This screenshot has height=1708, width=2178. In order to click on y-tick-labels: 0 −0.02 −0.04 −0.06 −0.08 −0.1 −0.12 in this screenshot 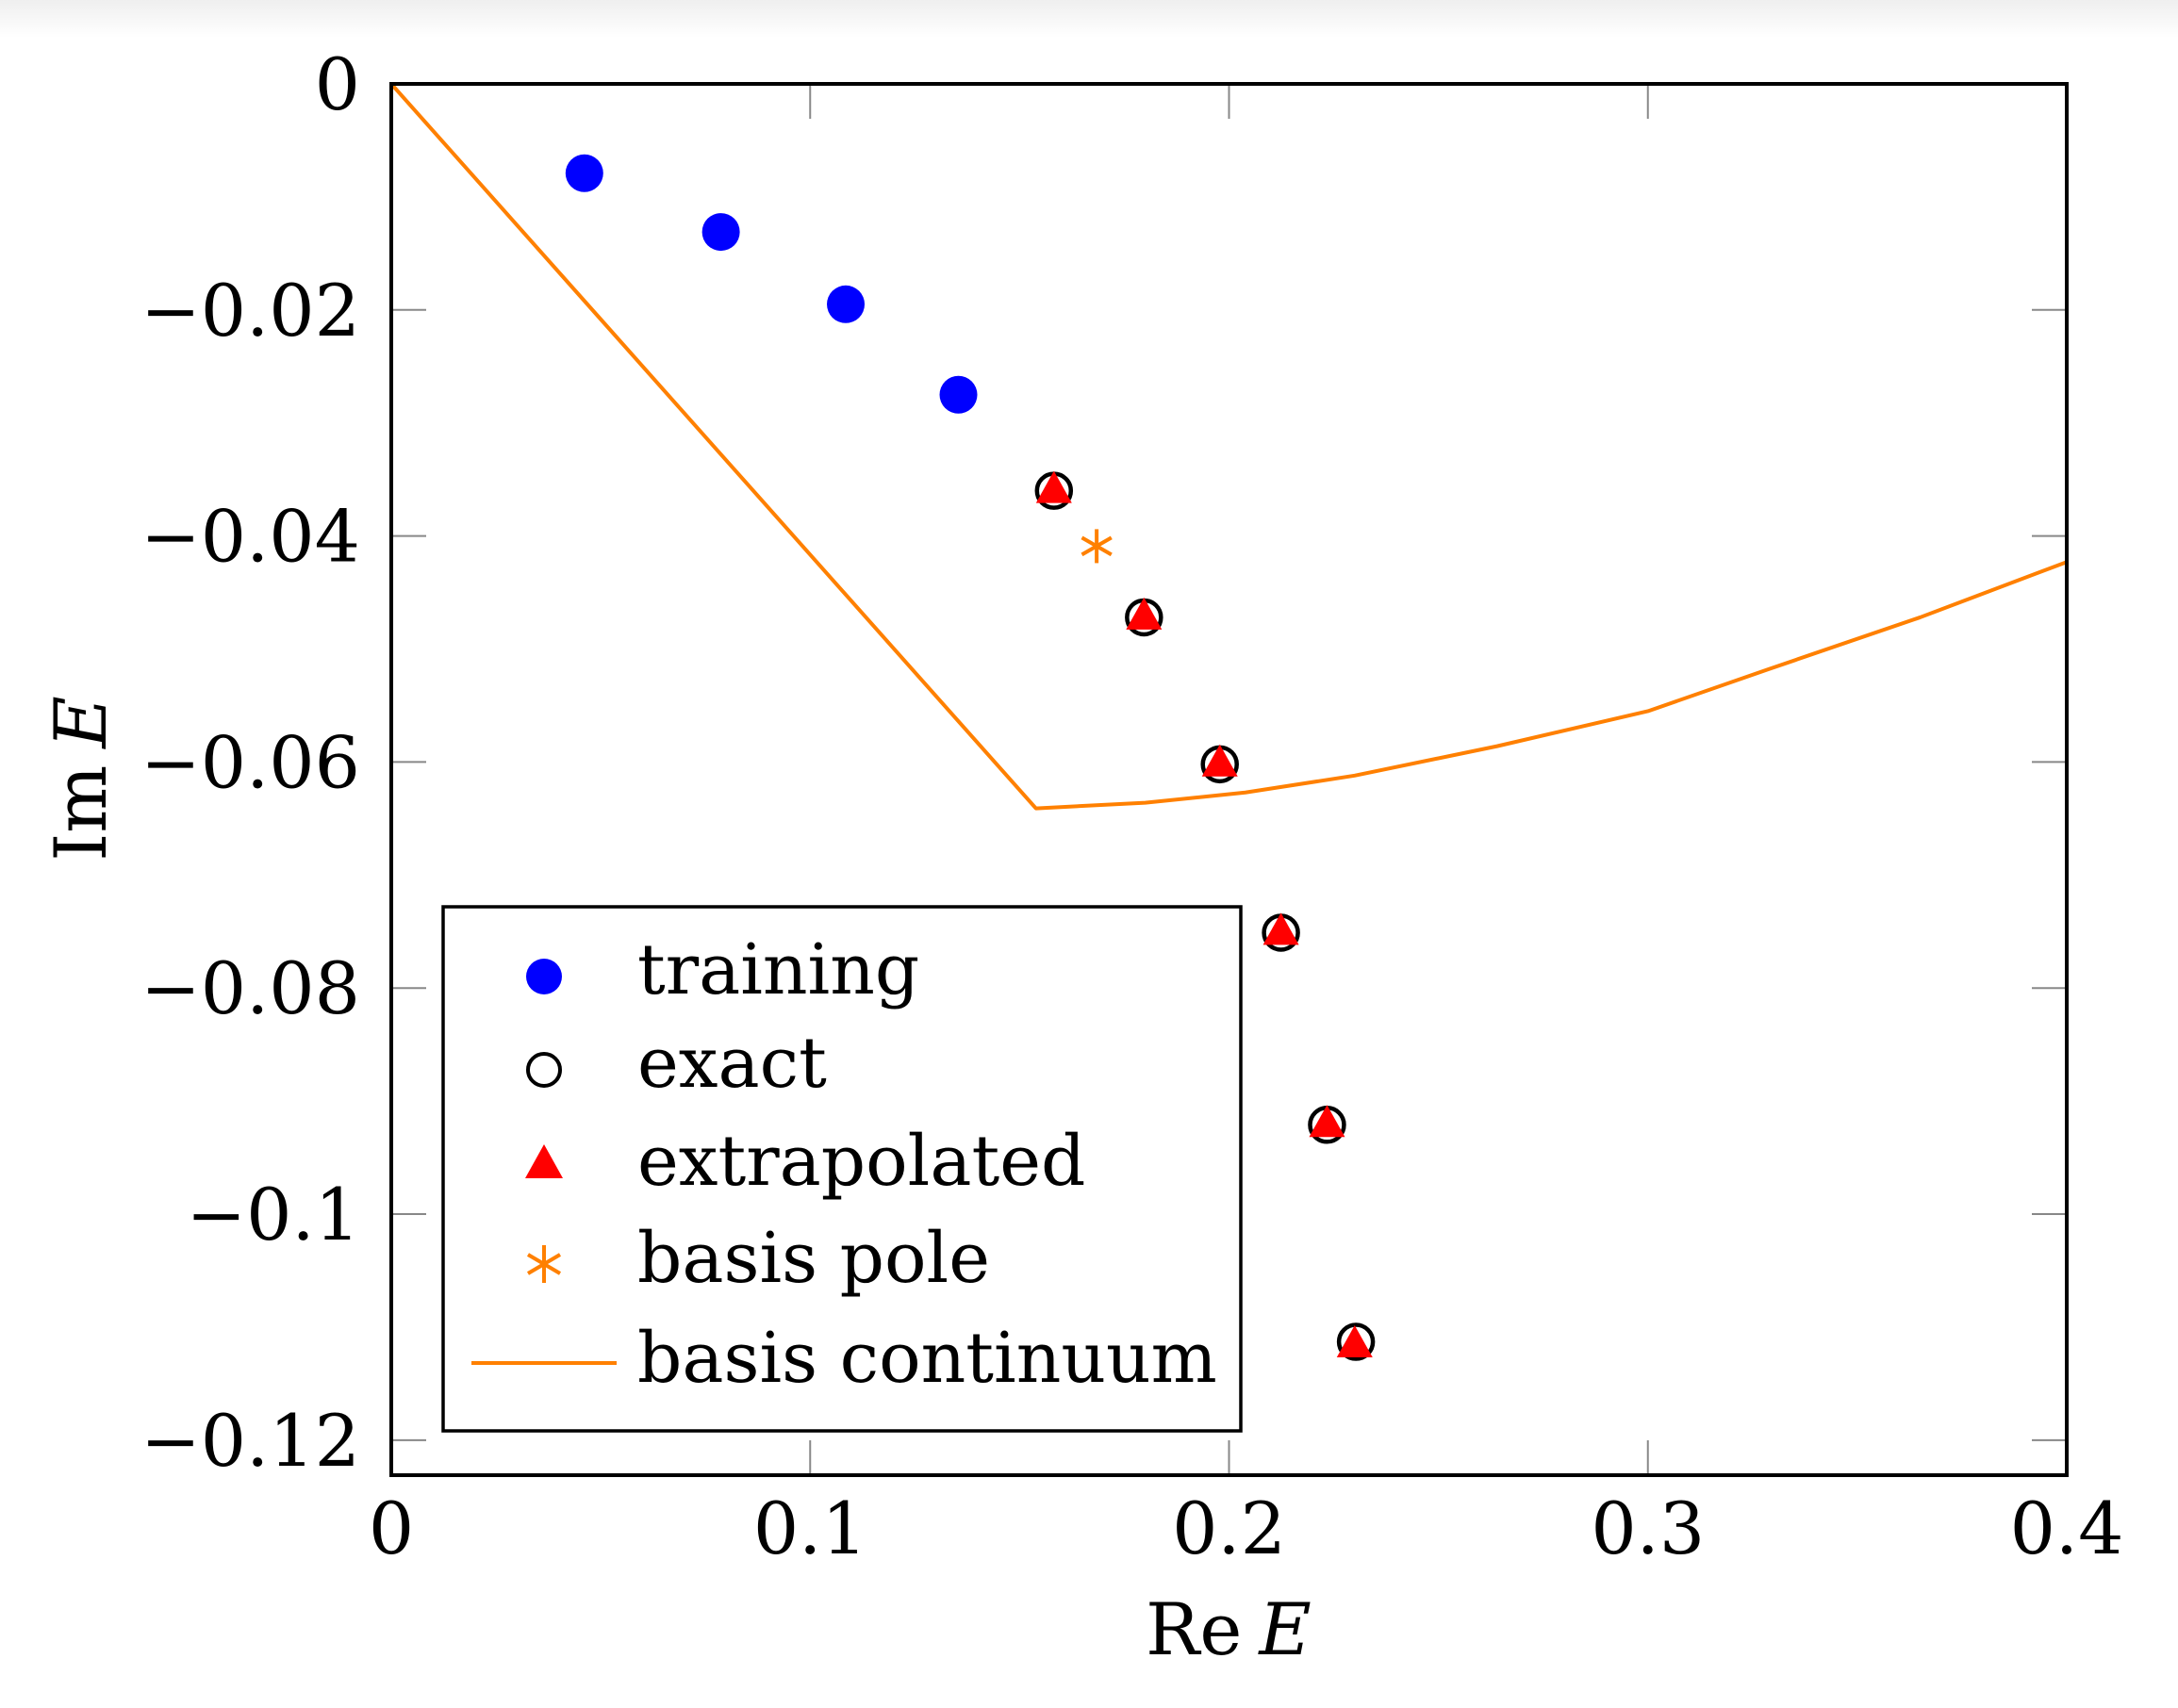, I will do `click(250, 762)`.